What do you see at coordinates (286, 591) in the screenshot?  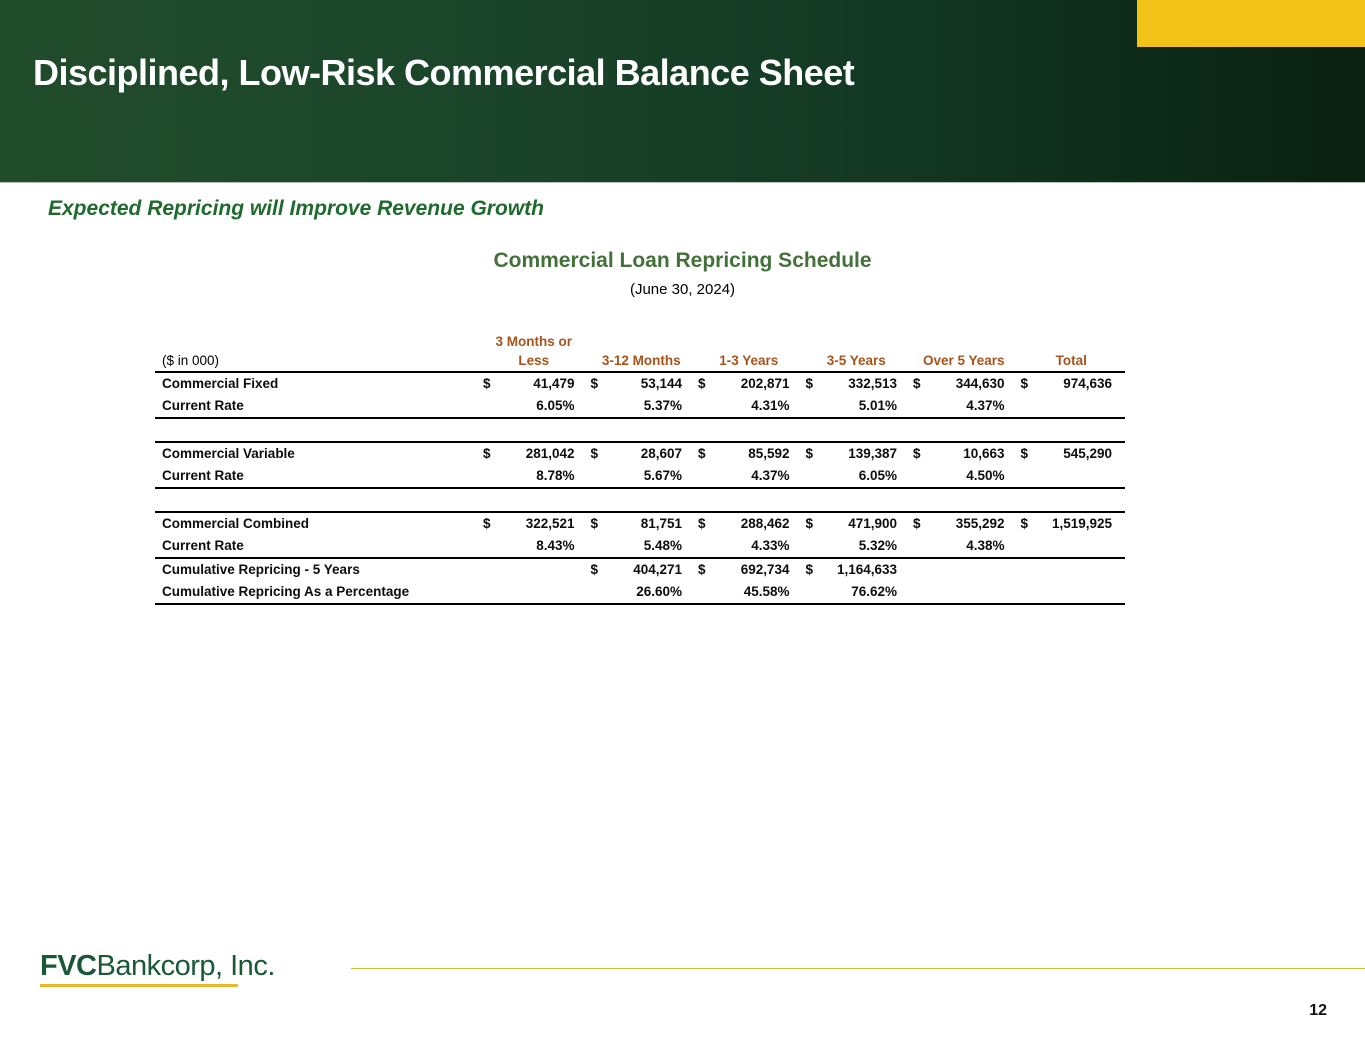 I see `row-label: Cumulative Repricing As a Percentage` at bounding box center [286, 591].